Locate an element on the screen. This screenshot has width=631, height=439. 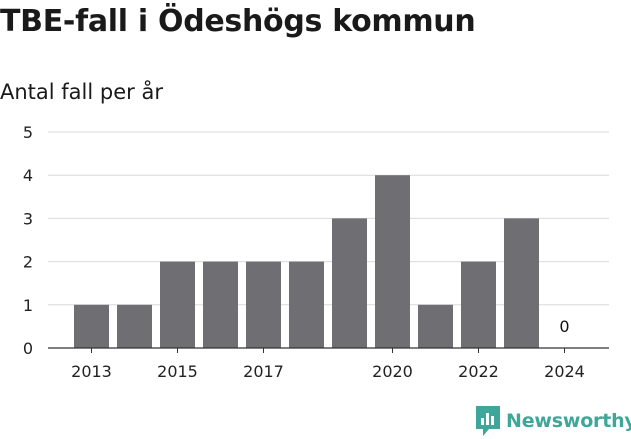
bar-2016 is located at coordinates (220, 304).